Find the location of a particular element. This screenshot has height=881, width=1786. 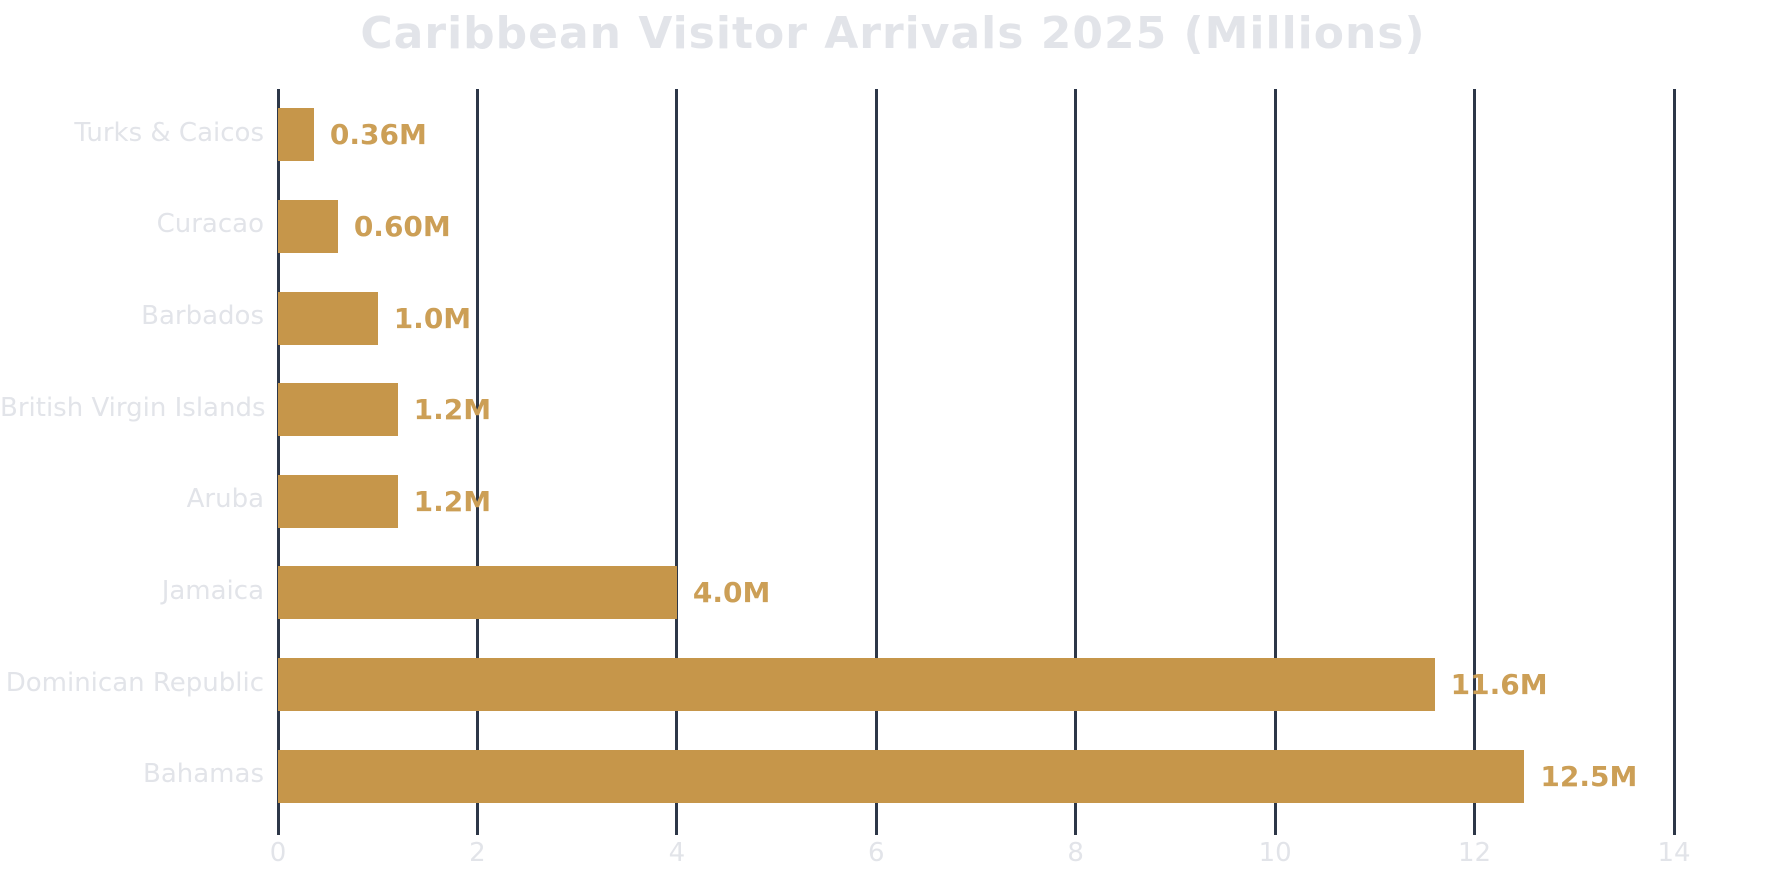

x-tick-label-8: 8 is located at coordinates (1075, 853).